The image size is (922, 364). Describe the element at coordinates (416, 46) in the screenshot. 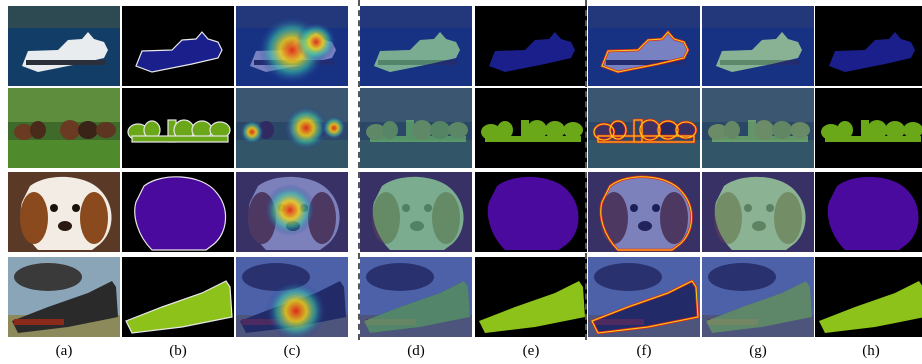

I see `overlay-boat` at that location.